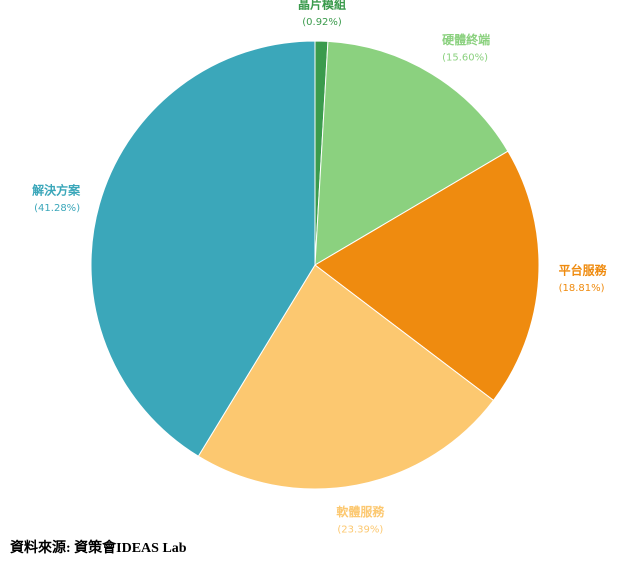 This screenshot has width=638, height=572. I want to click on slice-label: 晶片模組, so click(322, 6).